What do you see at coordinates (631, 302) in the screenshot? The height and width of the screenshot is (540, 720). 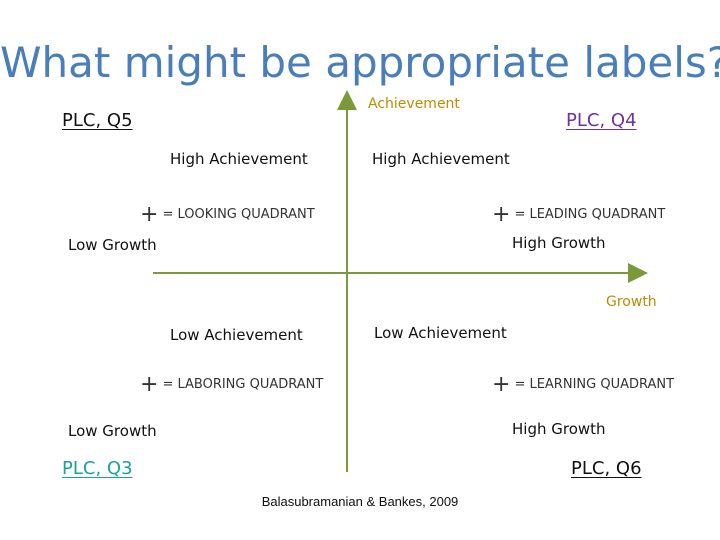 I see `x-axis-label: Growth` at bounding box center [631, 302].